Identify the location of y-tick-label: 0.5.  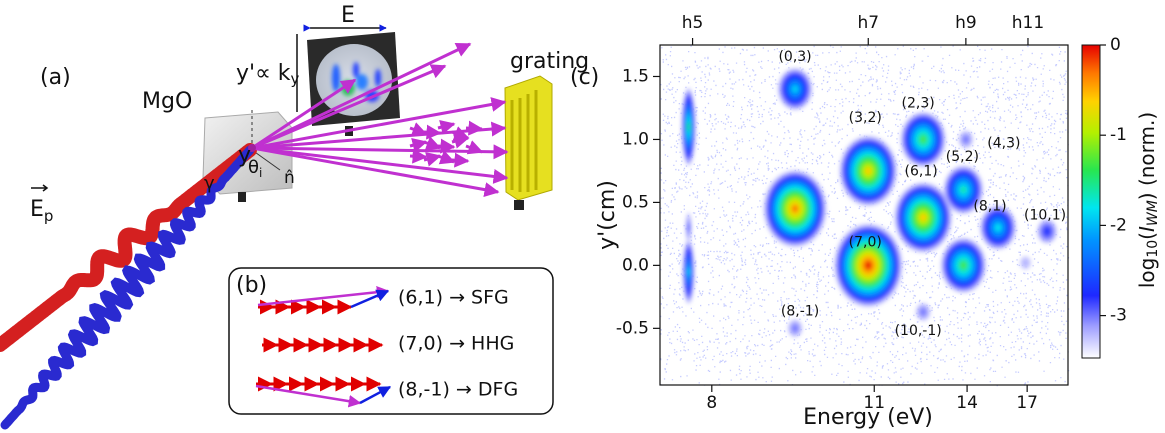
(635, 202).